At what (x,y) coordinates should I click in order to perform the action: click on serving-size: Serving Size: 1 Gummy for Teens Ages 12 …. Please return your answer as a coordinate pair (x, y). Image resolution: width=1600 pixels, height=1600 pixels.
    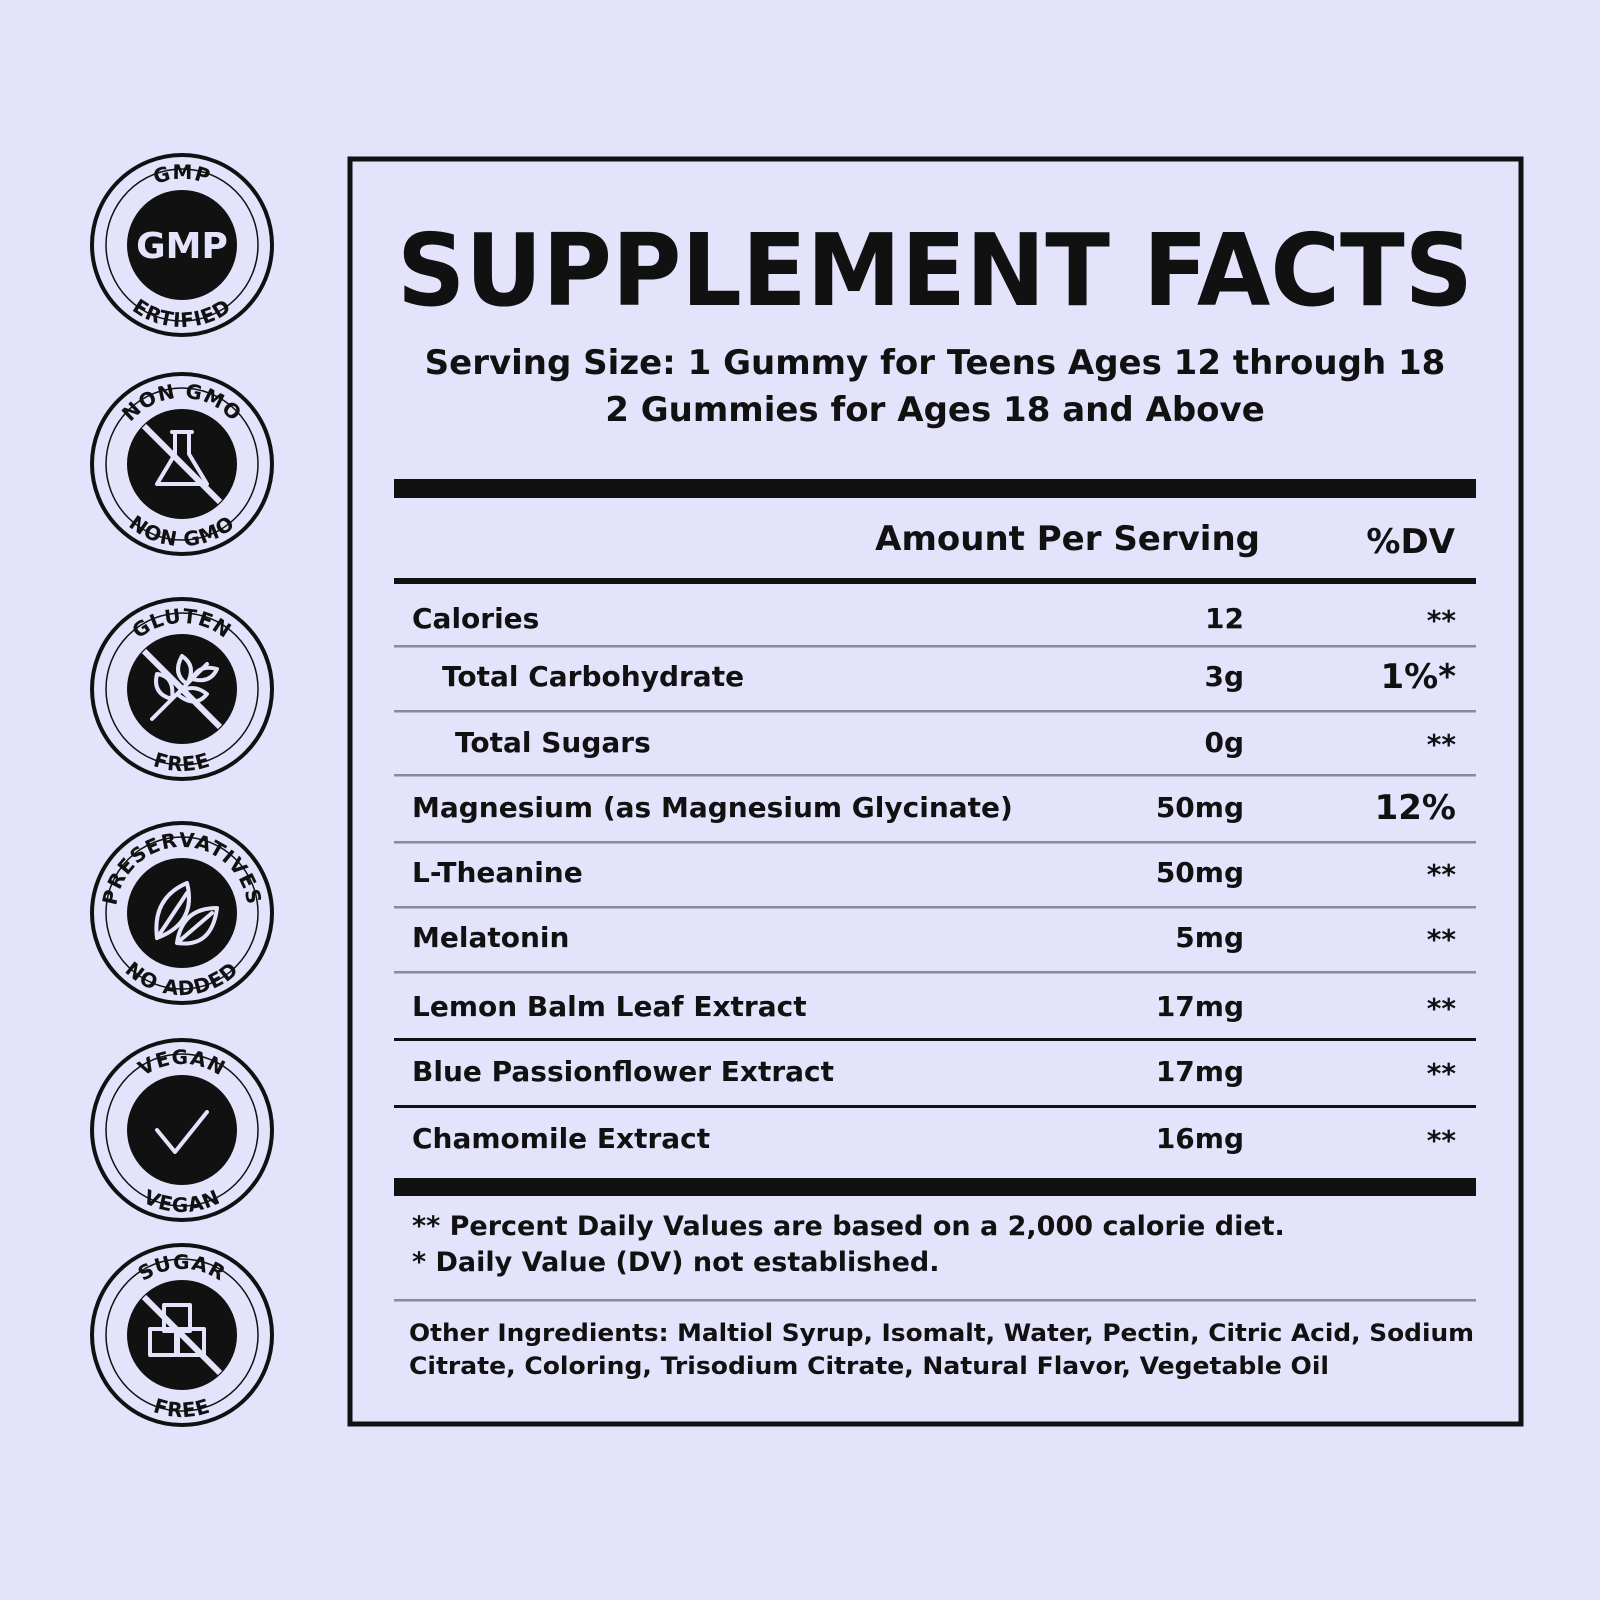
    Looking at the image, I should click on (935, 363).